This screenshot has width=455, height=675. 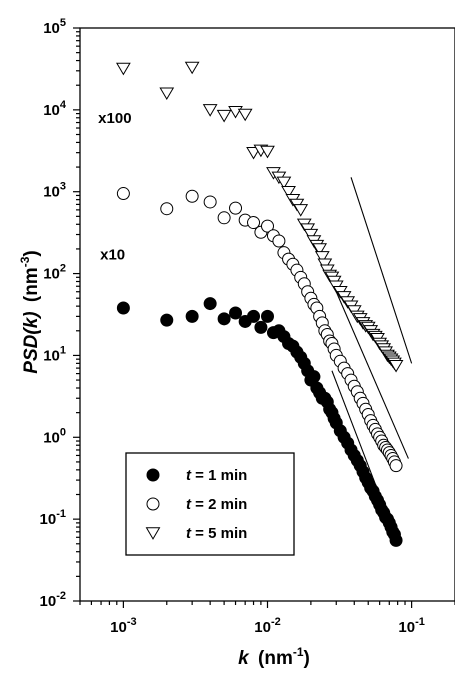 I want to click on legend-entry-label: t = 5 min, so click(x=216, y=533).